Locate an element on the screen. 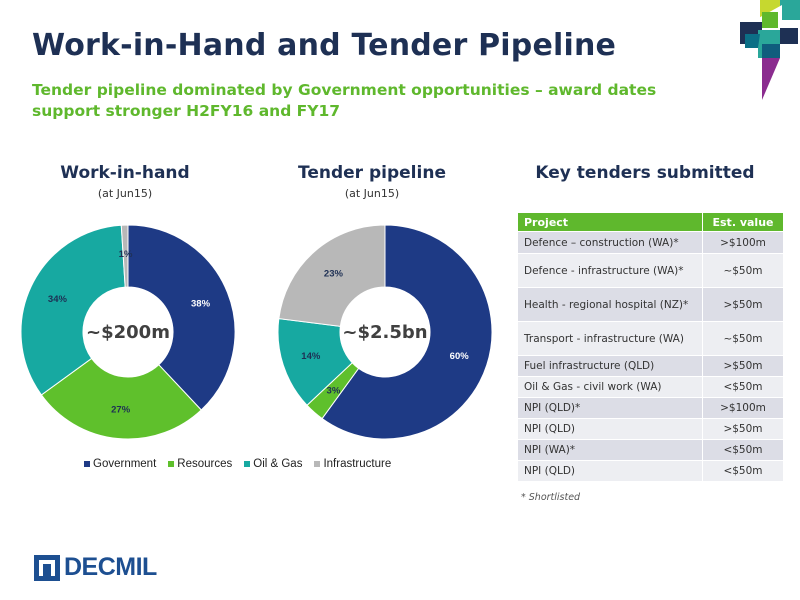 The image size is (800, 600). slice-label: 1% is located at coordinates (126, 254).